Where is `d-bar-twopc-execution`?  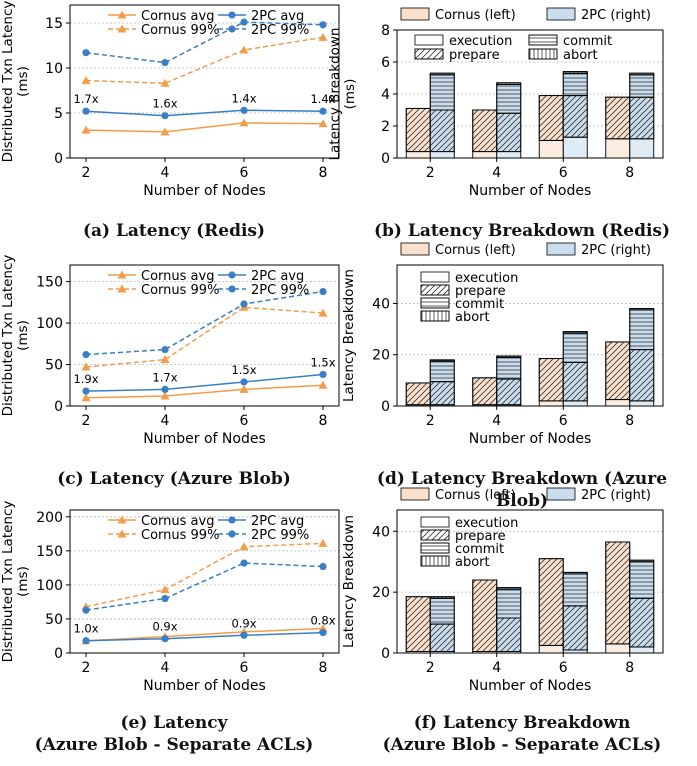 d-bar-twopc-execution is located at coordinates (575, 403).